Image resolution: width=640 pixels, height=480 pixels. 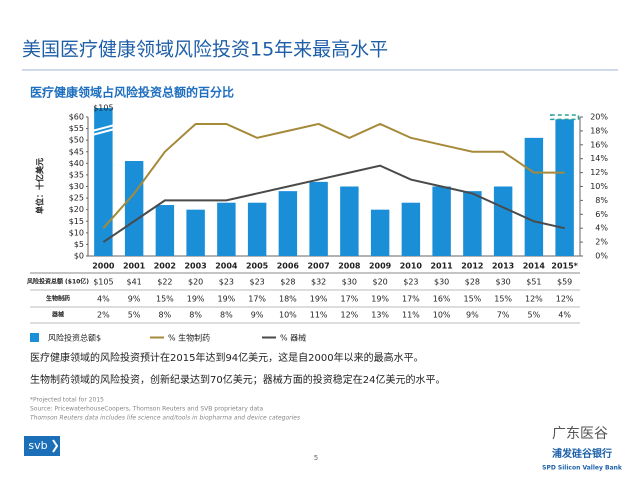 I want to click on y-tick-label: $45, so click(x=76, y=151).